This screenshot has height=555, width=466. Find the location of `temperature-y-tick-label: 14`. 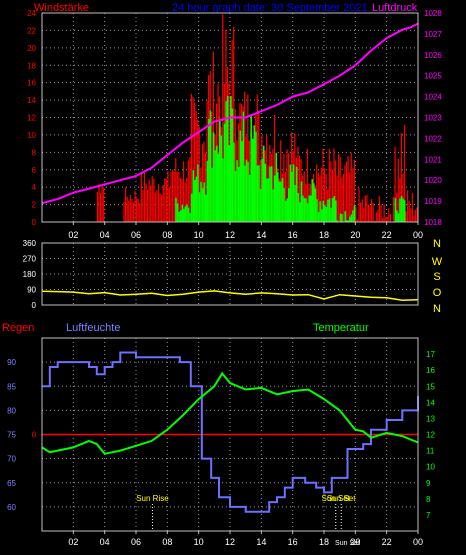

temperature-y-tick-label: 14 is located at coordinates (430, 402).